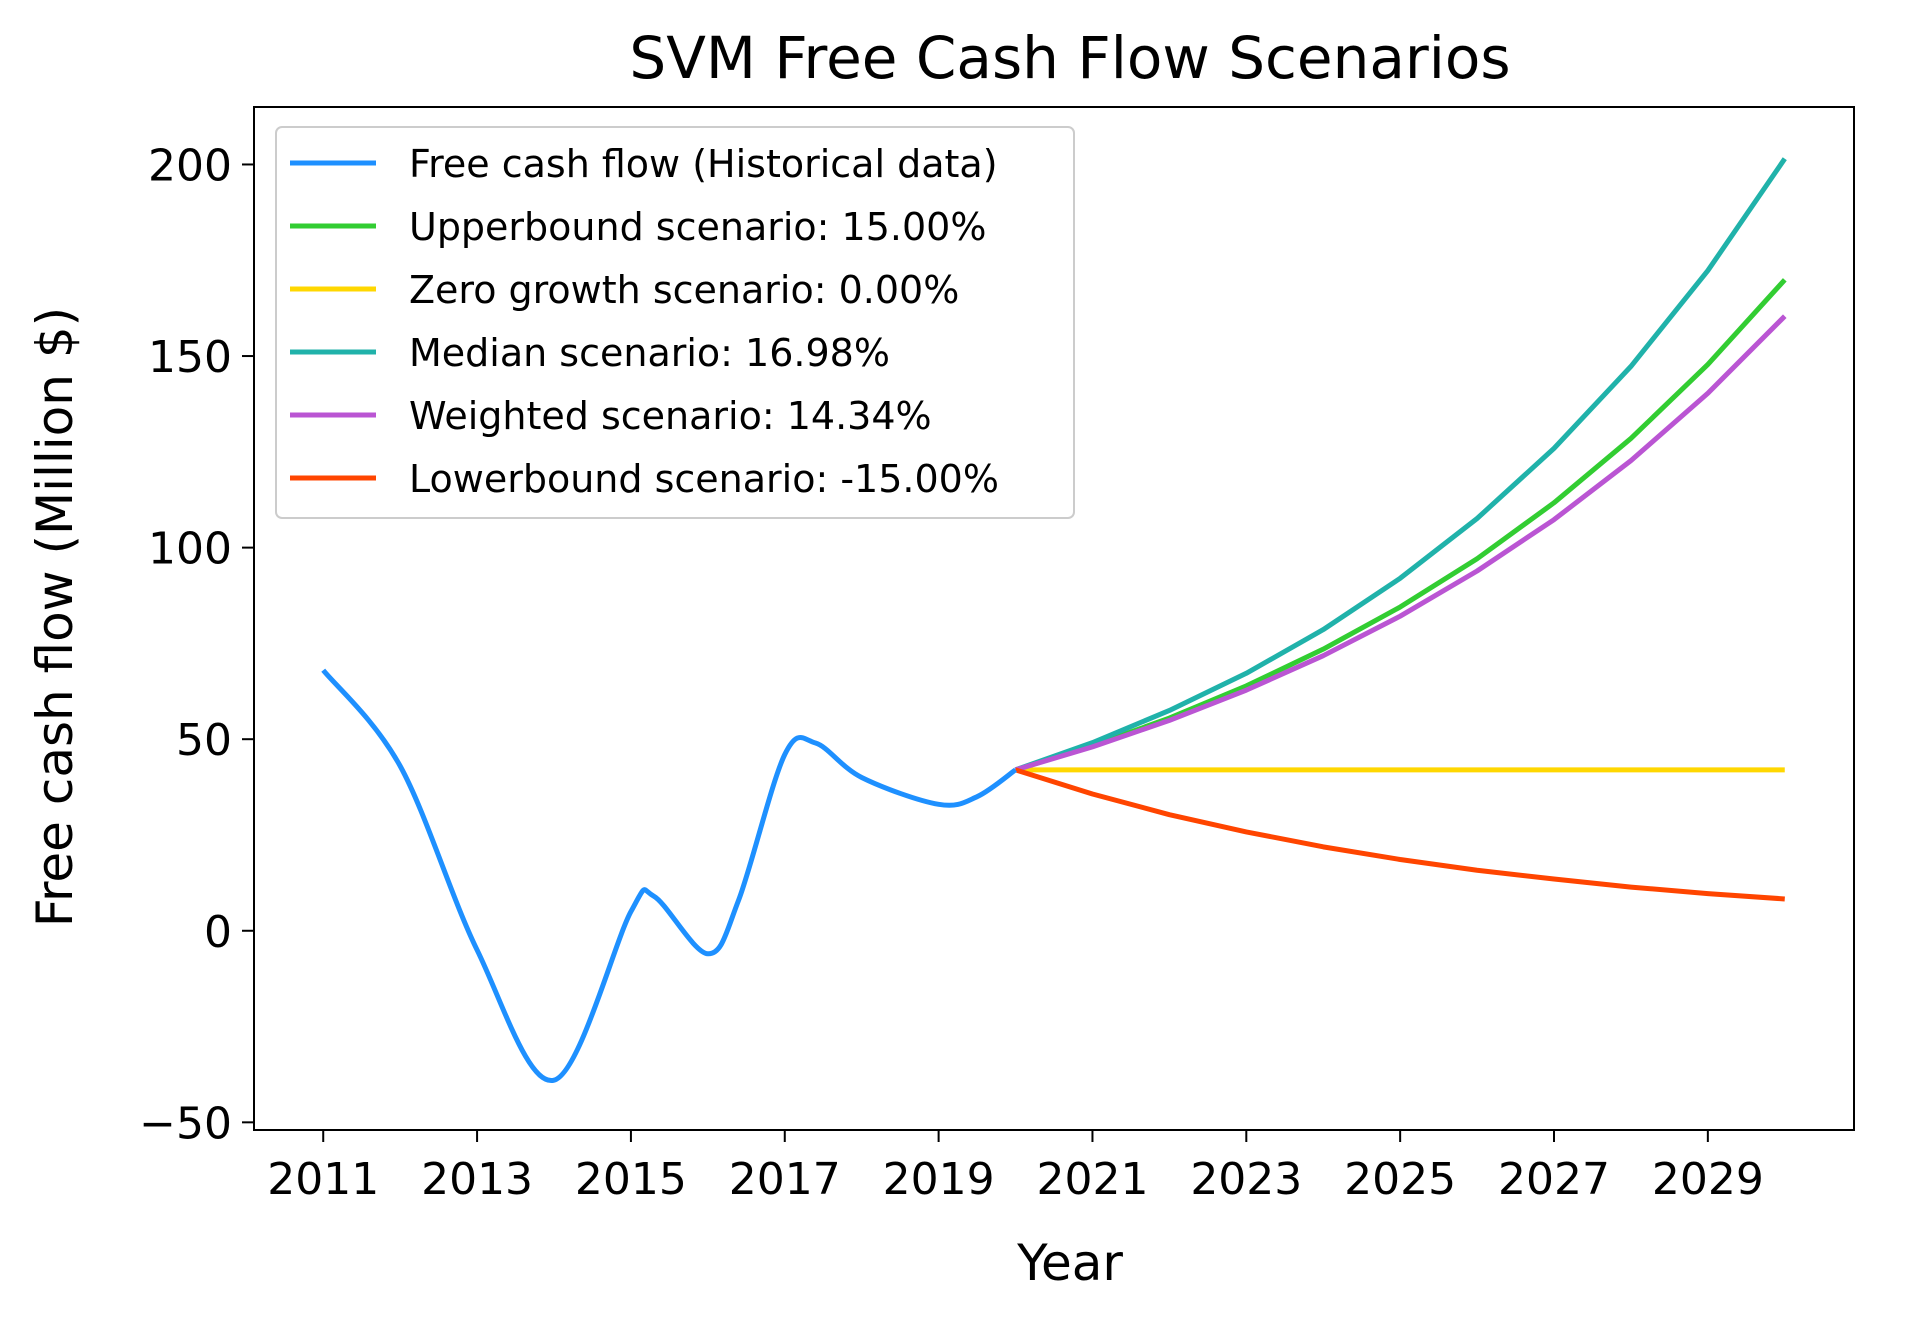  Describe the element at coordinates (218, 932) in the screenshot. I see `y-tick-label: 0` at that location.